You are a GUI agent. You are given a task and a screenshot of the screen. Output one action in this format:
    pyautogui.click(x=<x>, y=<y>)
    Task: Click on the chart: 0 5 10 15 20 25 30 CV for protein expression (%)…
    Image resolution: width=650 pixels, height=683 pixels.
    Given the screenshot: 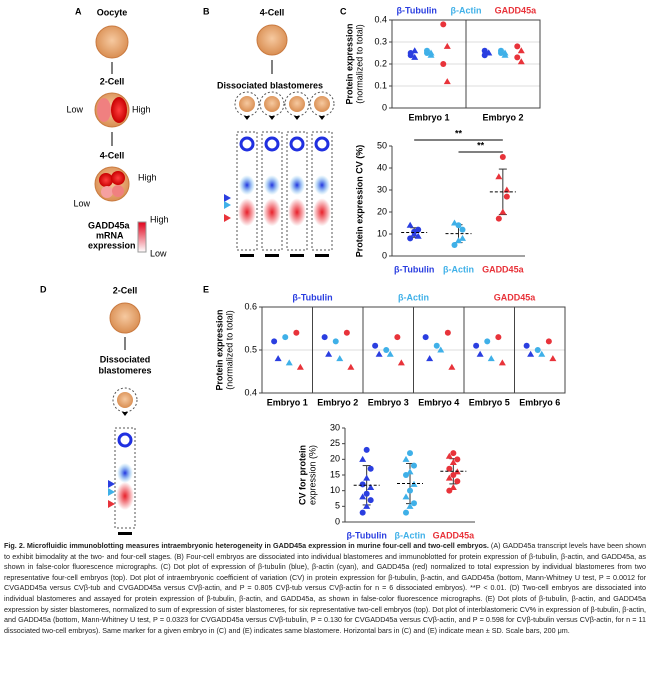 What is the action you would take?
    pyautogui.click(x=386, y=481)
    